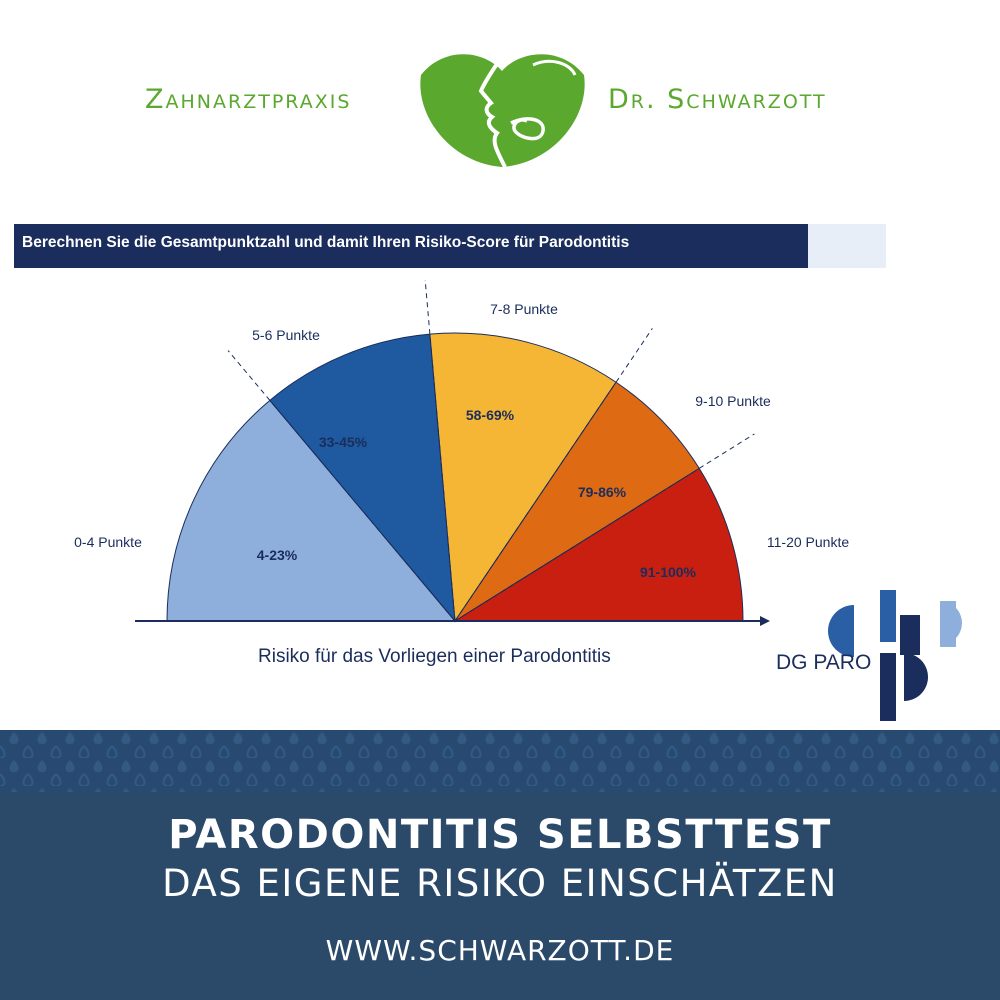 The height and width of the screenshot is (1000, 1000). What do you see at coordinates (524, 309) in the screenshot?
I see `chart-category-label: 7-8 Punkte` at bounding box center [524, 309].